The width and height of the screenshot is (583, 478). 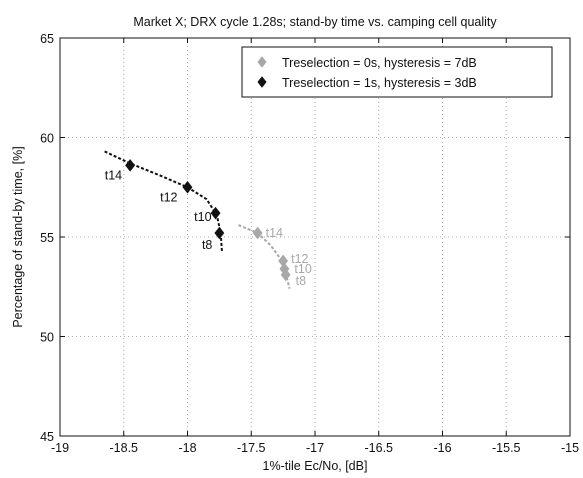 What do you see at coordinates (47, 238) in the screenshot?
I see `y-tick-label: 55` at bounding box center [47, 238].